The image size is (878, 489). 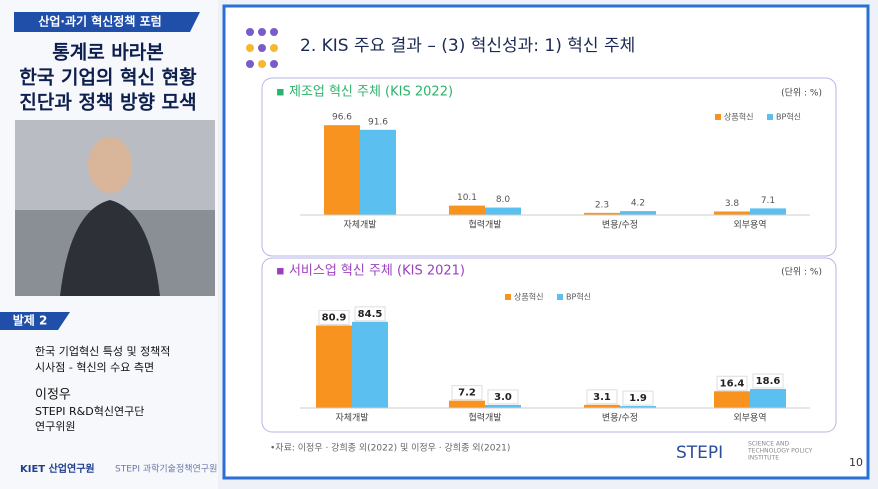 What do you see at coordinates (763, 458) in the screenshot?
I see `logo-text: INSTITUTE` at bounding box center [763, 458].